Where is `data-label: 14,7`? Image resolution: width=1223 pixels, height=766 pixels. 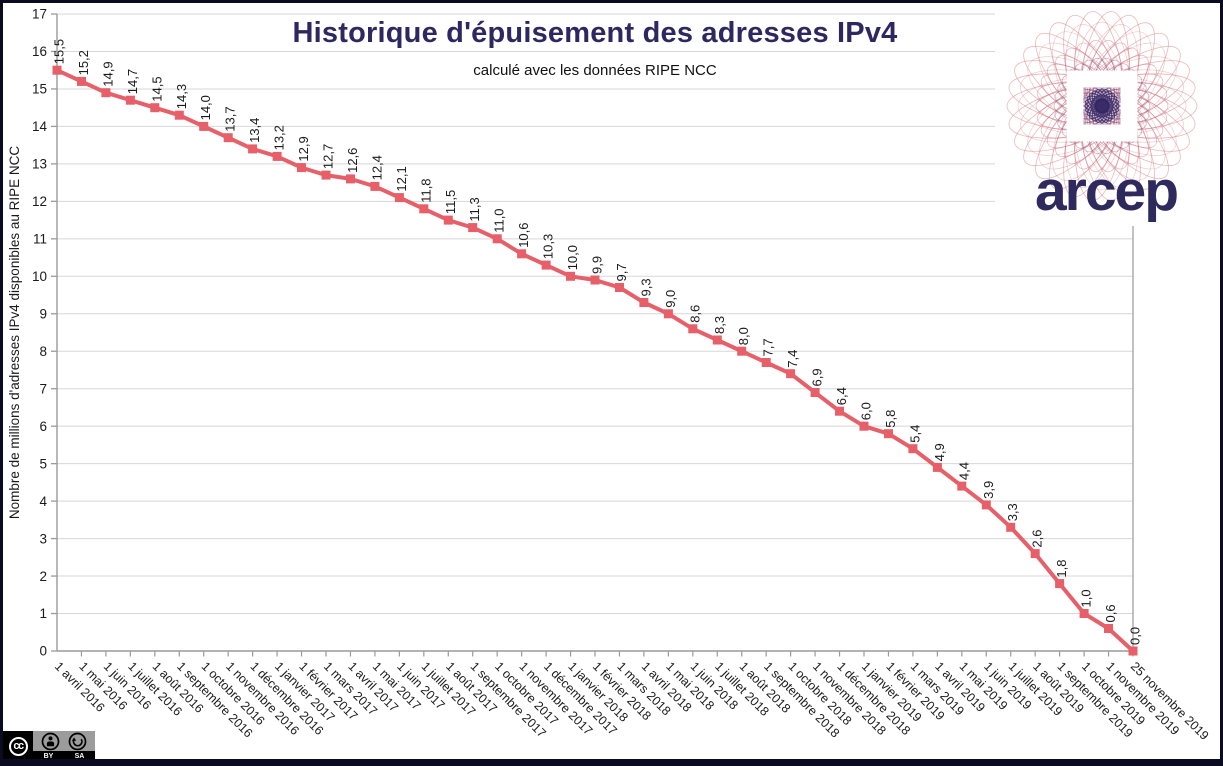 data-label: 14,7 is located at coordinates (132, 81).